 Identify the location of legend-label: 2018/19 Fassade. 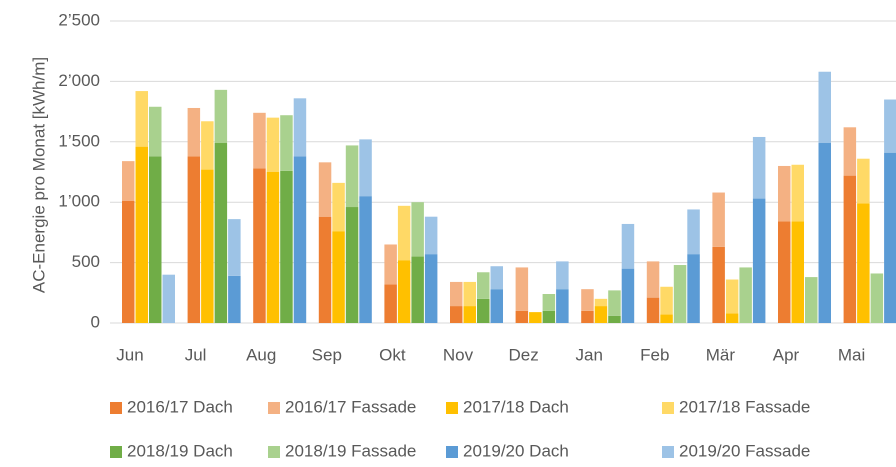
(350, 450).